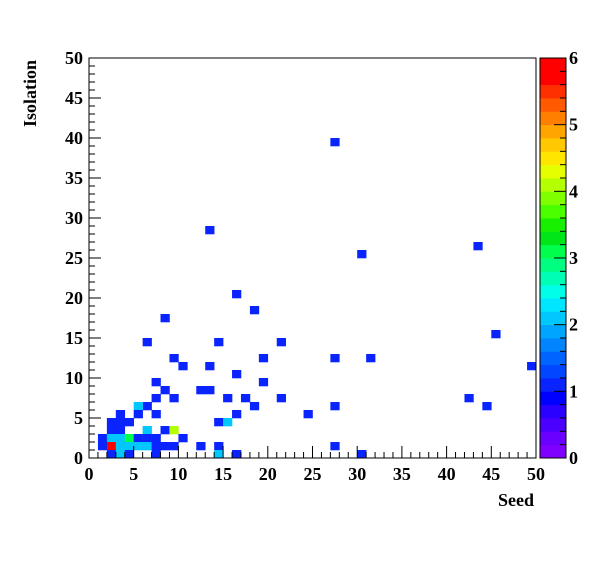  Describe the element at coordinates (516, 500) in the screenshot. I see `x-axis-label: Seed` at that location.